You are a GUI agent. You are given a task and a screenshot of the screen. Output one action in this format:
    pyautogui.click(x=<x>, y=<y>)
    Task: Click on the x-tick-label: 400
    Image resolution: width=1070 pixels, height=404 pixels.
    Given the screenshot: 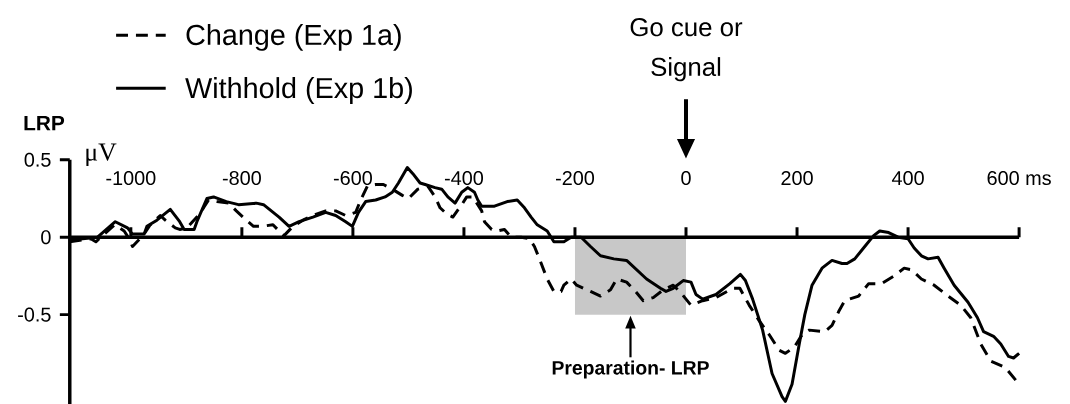 What is the action you would take?
    pyautogui.click(x=907, y=178)
    